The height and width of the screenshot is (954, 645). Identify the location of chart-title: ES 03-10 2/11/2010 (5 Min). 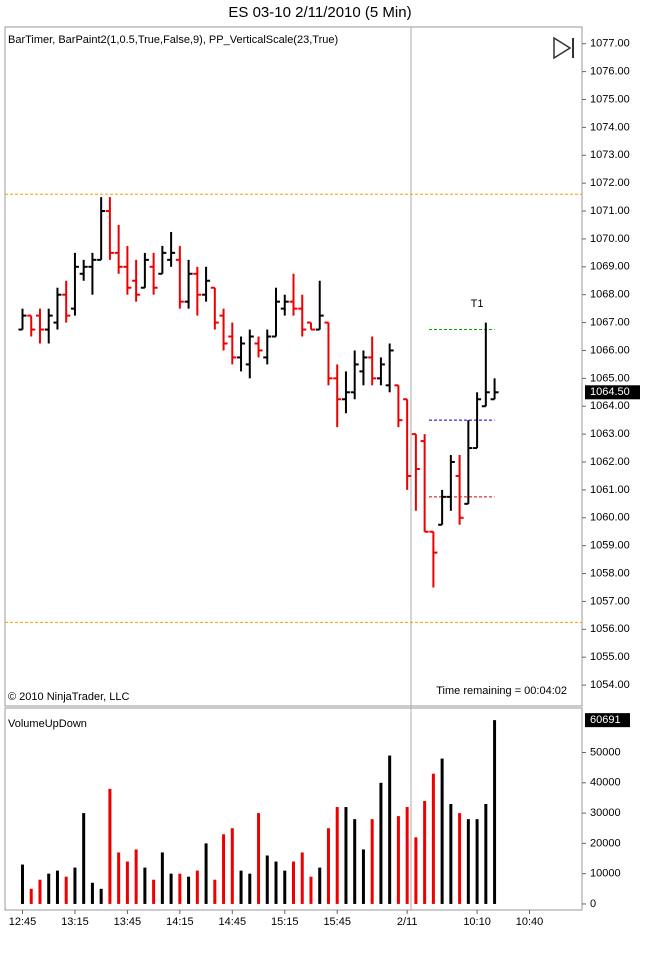
(319, 12).